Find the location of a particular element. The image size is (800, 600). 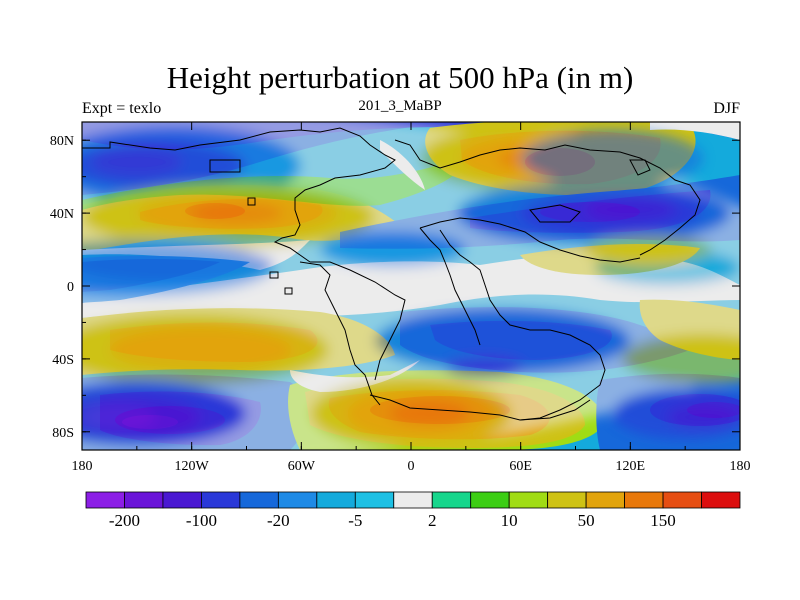

africa-east-coast is located at coordinates (522, 325).